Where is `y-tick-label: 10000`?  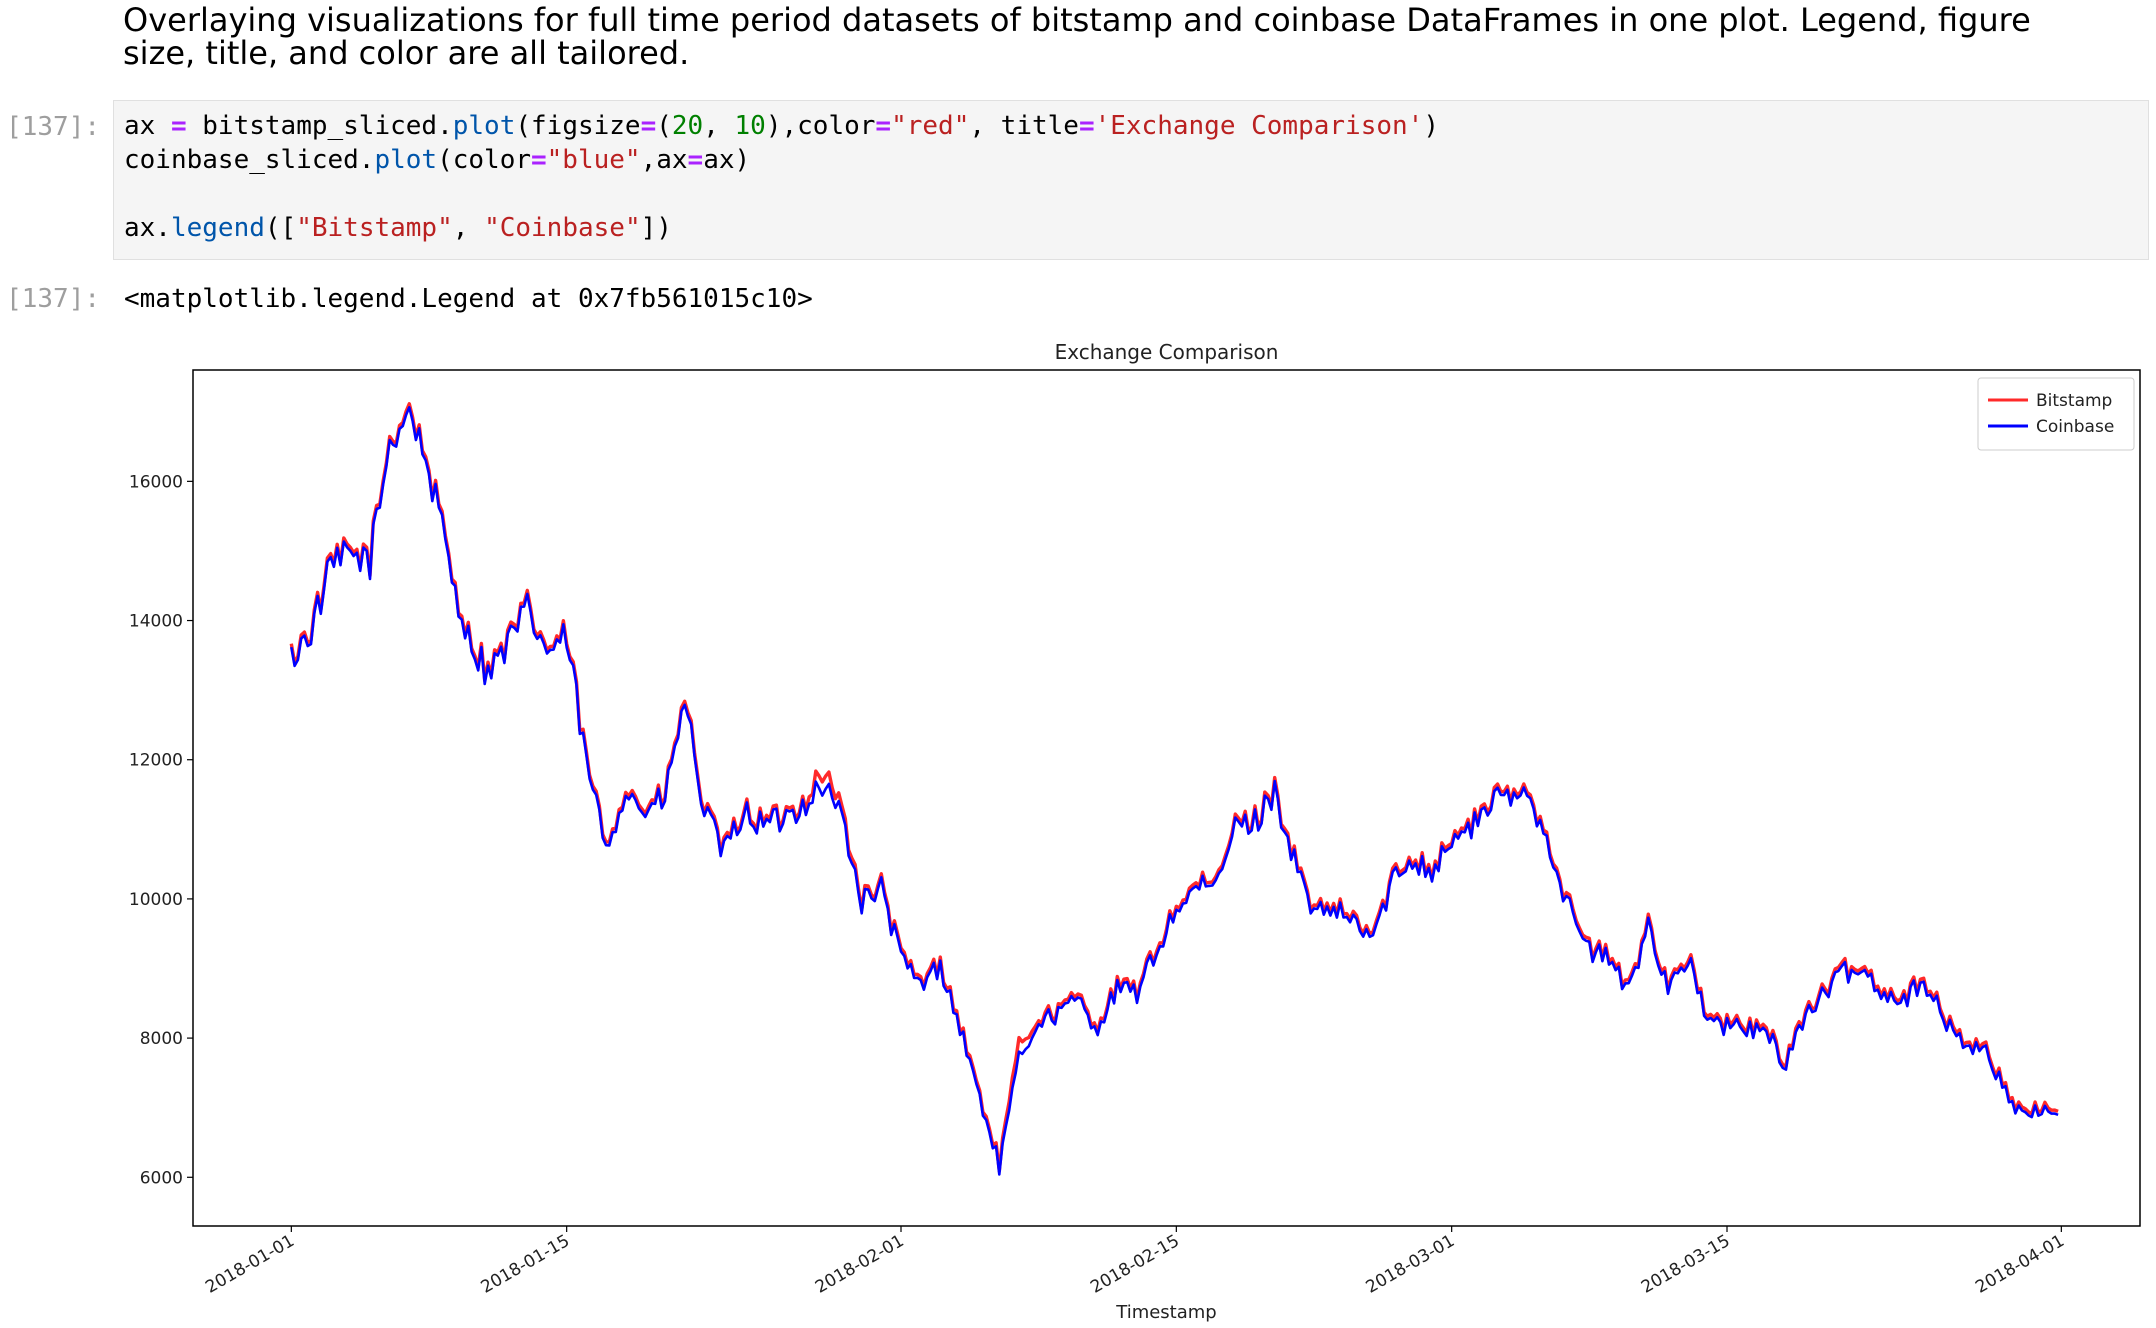 y-tick-label: 10000 is located at coordinates (156, 900).